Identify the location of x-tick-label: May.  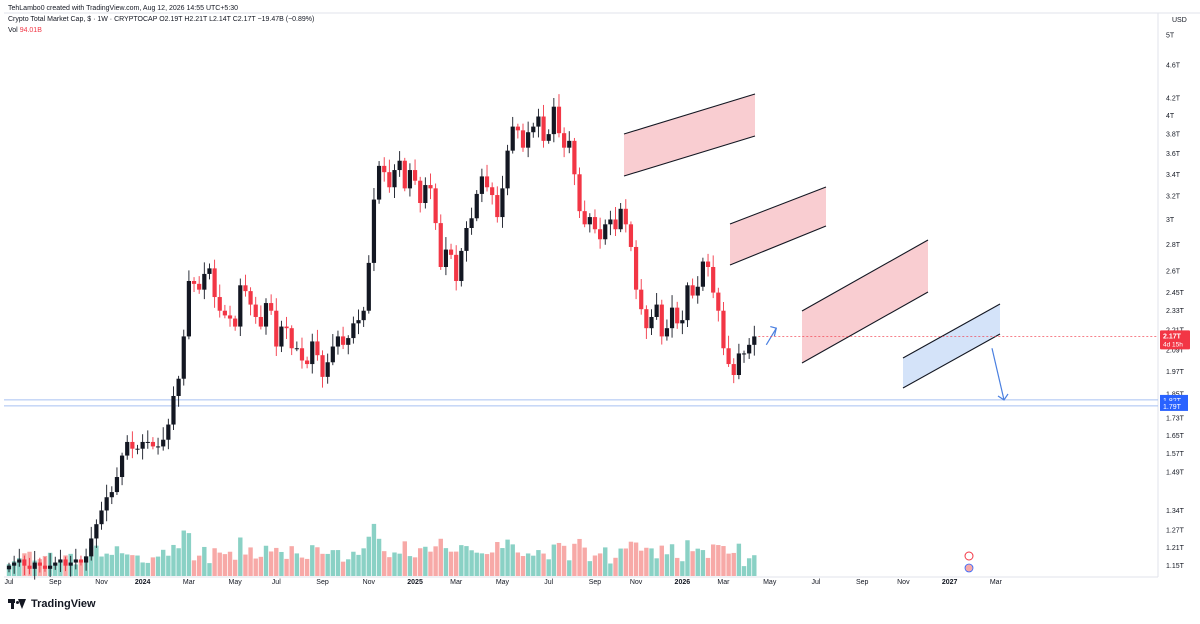
(236, 582).